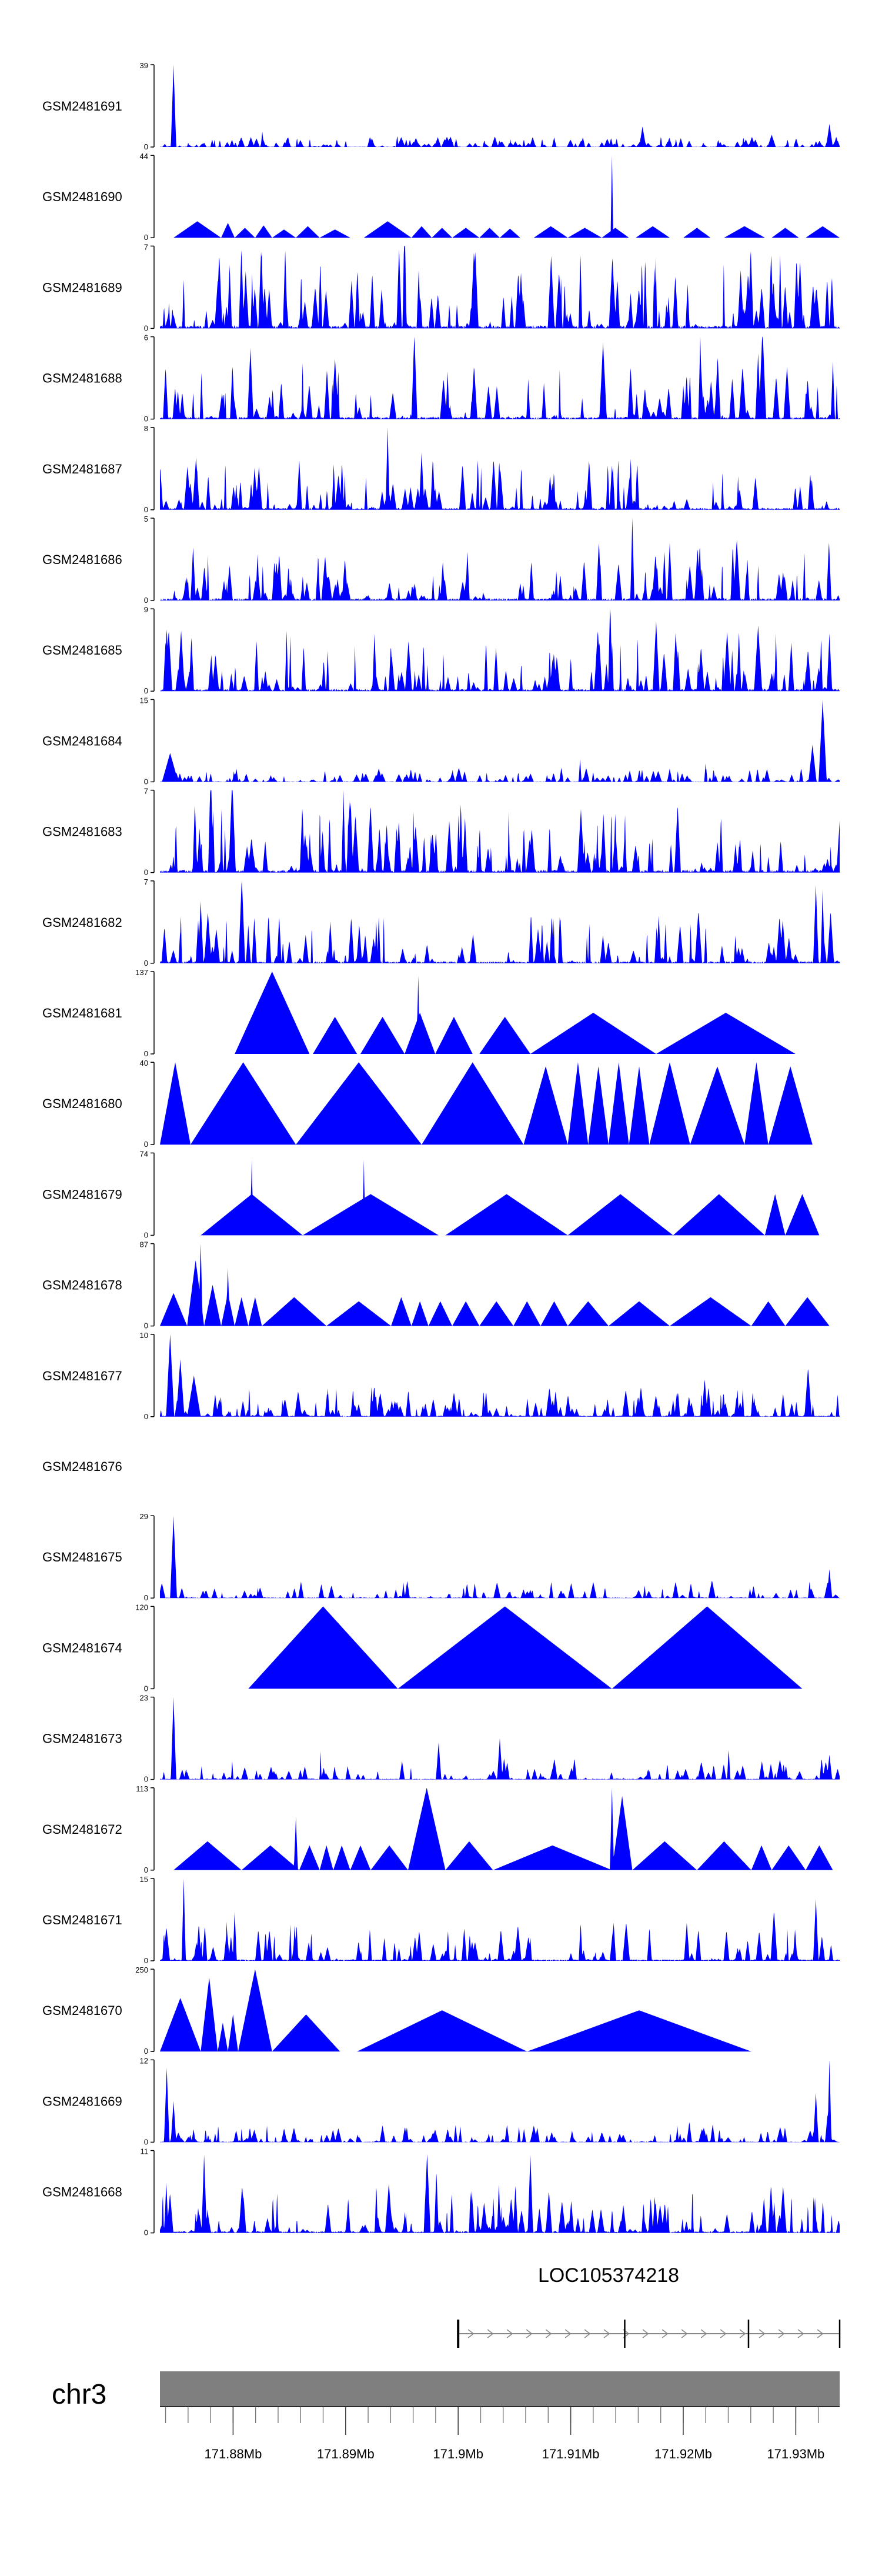 This screenshot has width=882, height=2576. I want to click on y-axis-max-label: 8, so click(146, 428).